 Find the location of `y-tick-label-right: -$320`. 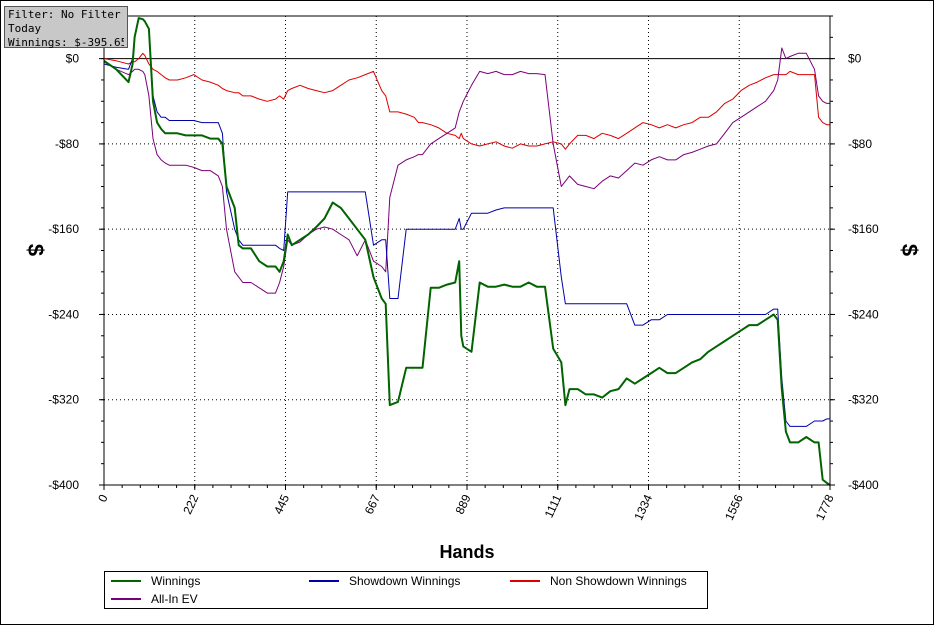

y-tick-label-right: -$320 is located at coordinates (863, 400).